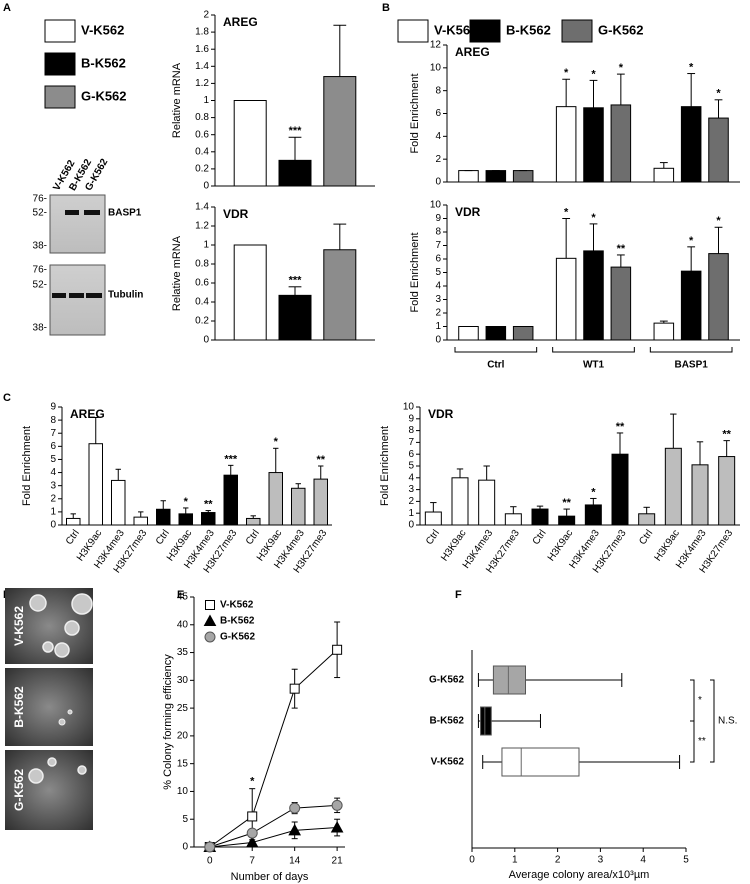  Describe the element at coordinates (438, 113) in the screenshot. I see `y-tick-label: 6` at that location.